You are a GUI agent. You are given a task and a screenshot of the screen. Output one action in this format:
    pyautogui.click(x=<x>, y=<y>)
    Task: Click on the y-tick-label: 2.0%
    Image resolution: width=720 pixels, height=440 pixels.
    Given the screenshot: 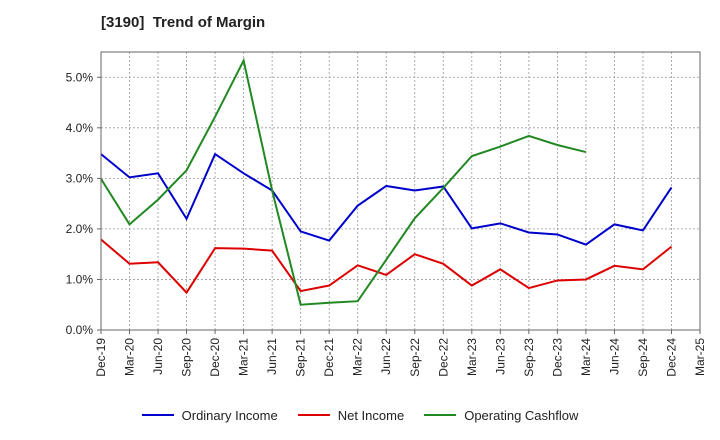 What is the action you would take?
    pyautogui.click(x=80, y=229)
    